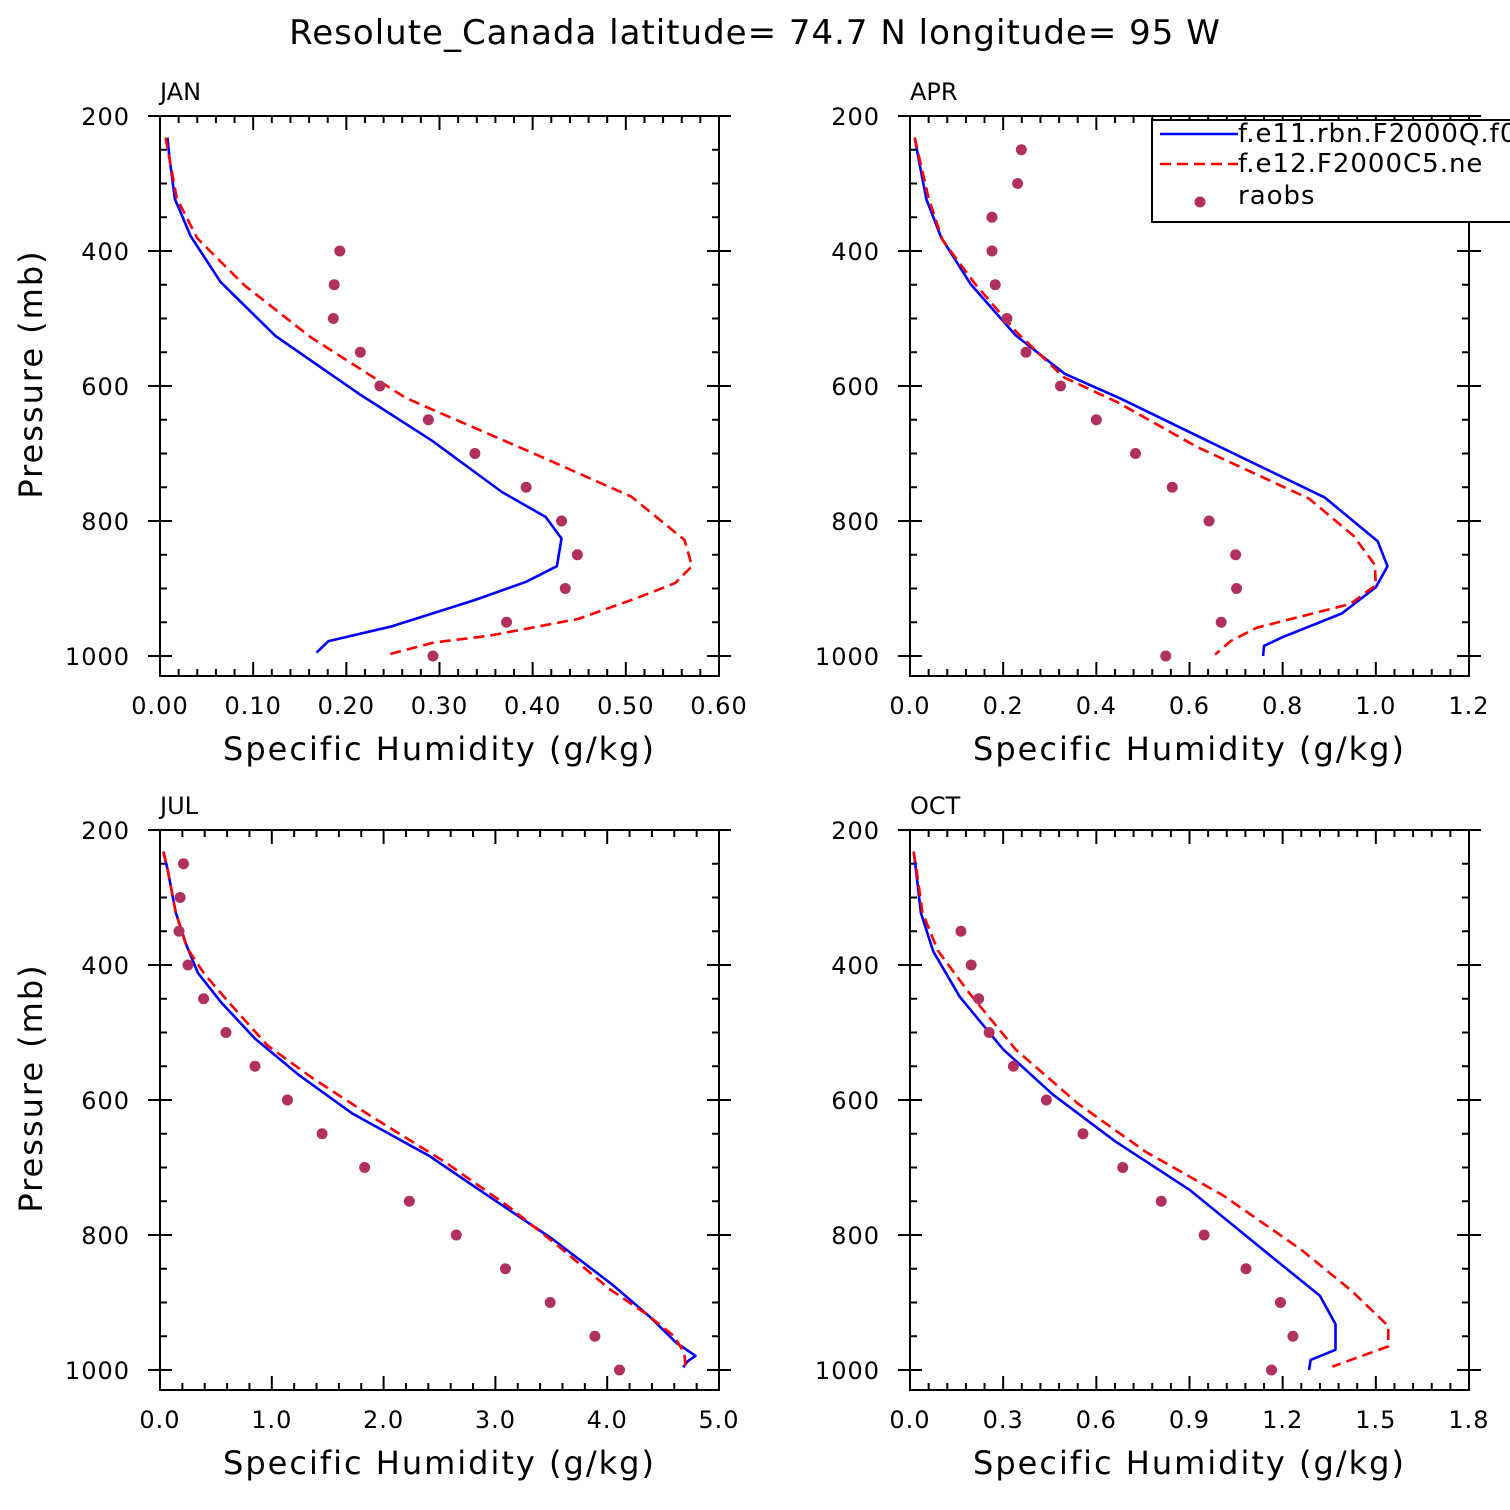  Describe the element at coordinates (1360, 164) in the screenshot. I see `legend-label: f.e12.F2000C5.ne` at that location.